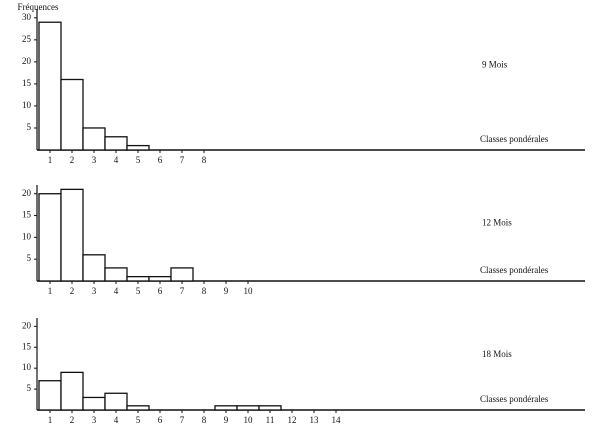 The width and height of the screenshot is (600, 439). Describe the element at coordinates (315, 420) in the screenshot. I see `x-tick-label: 13` at that location.